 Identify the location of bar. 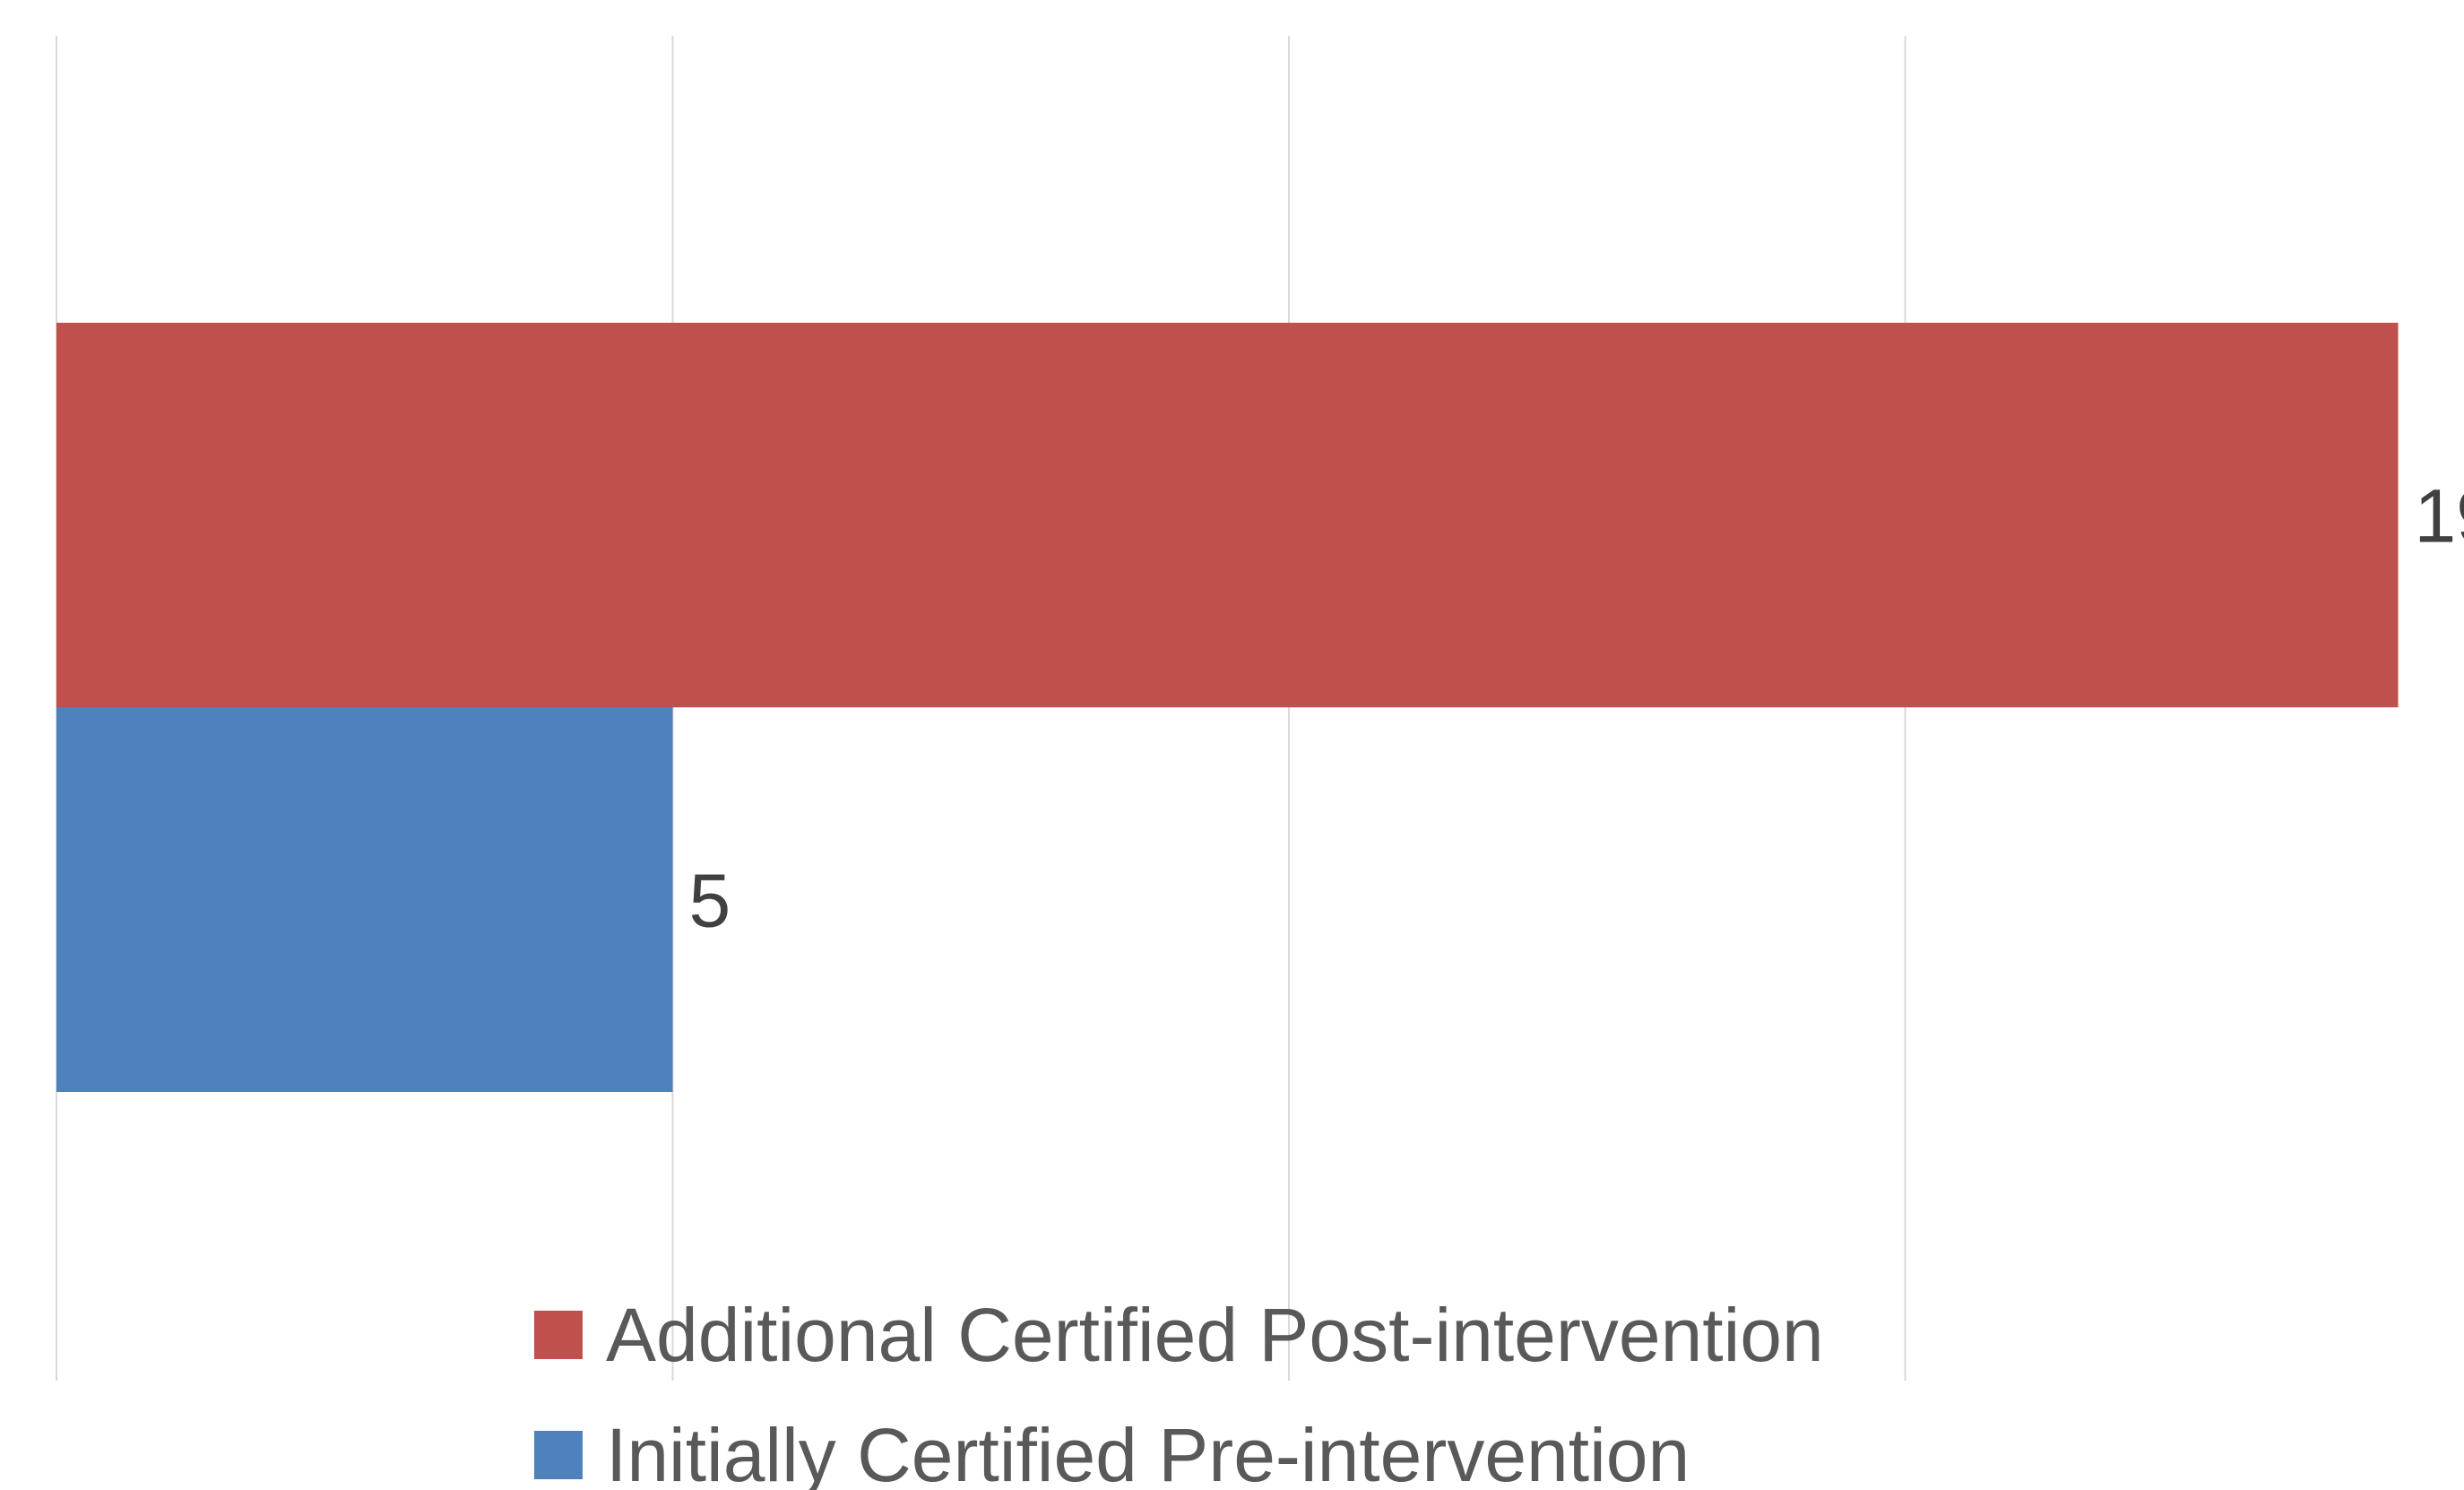
(365, 899).